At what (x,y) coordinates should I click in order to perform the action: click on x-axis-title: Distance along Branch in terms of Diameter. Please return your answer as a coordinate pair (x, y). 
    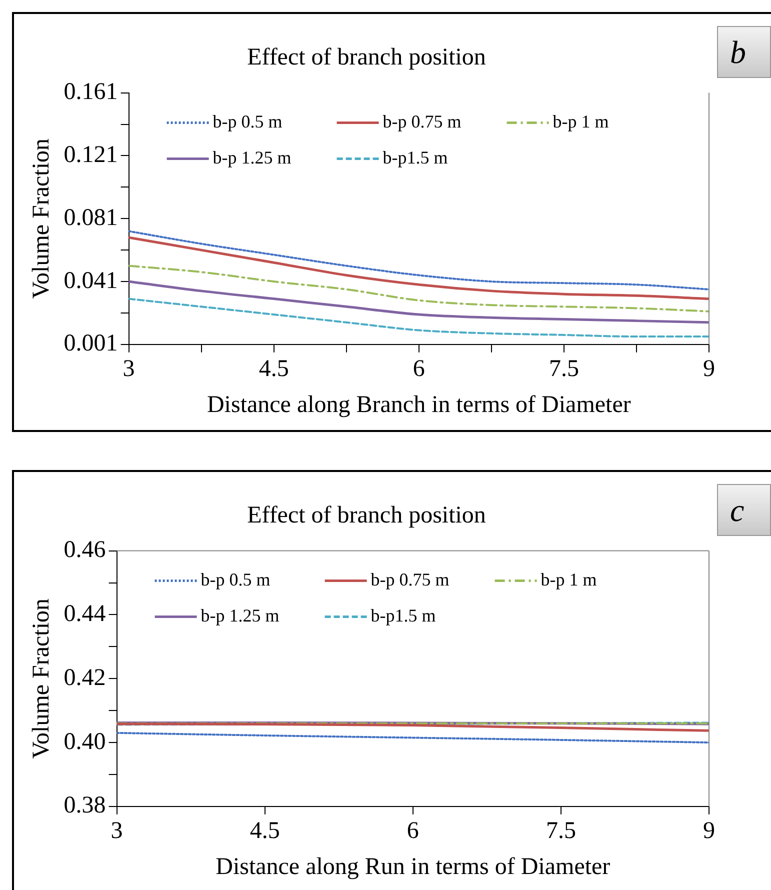
    Looking at the image, I should click on (418, 405).